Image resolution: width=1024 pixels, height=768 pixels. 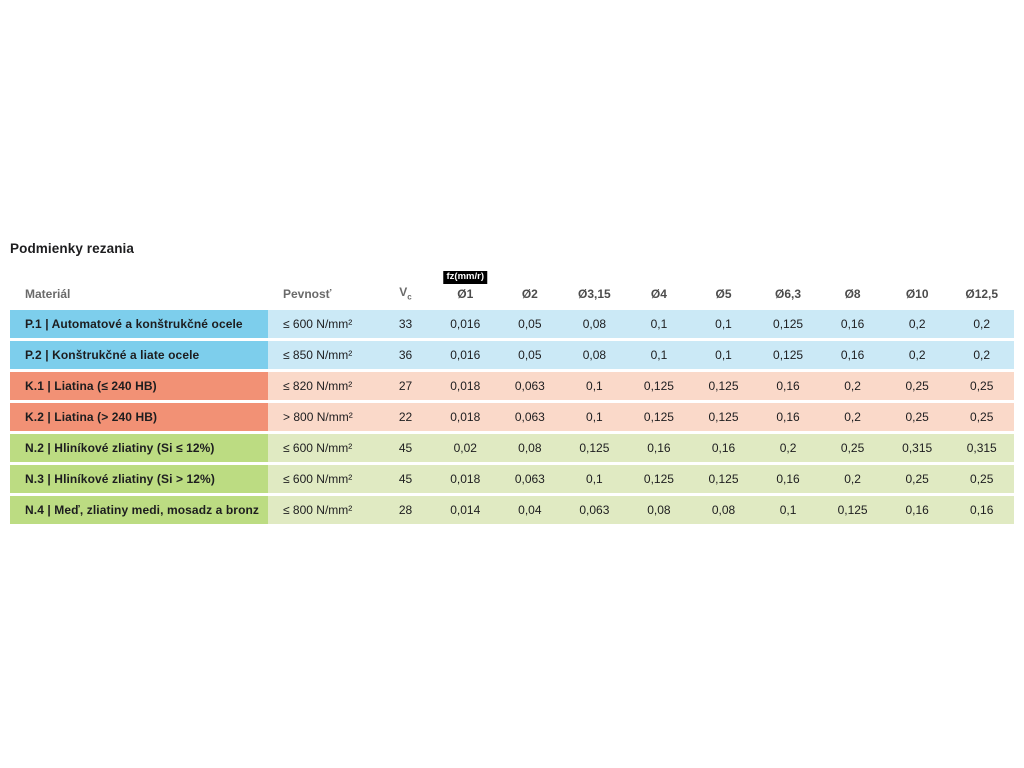 I want to click on material-cell: P.2 | Konštrukčné a liate ocele, so click(x=139, y=355).